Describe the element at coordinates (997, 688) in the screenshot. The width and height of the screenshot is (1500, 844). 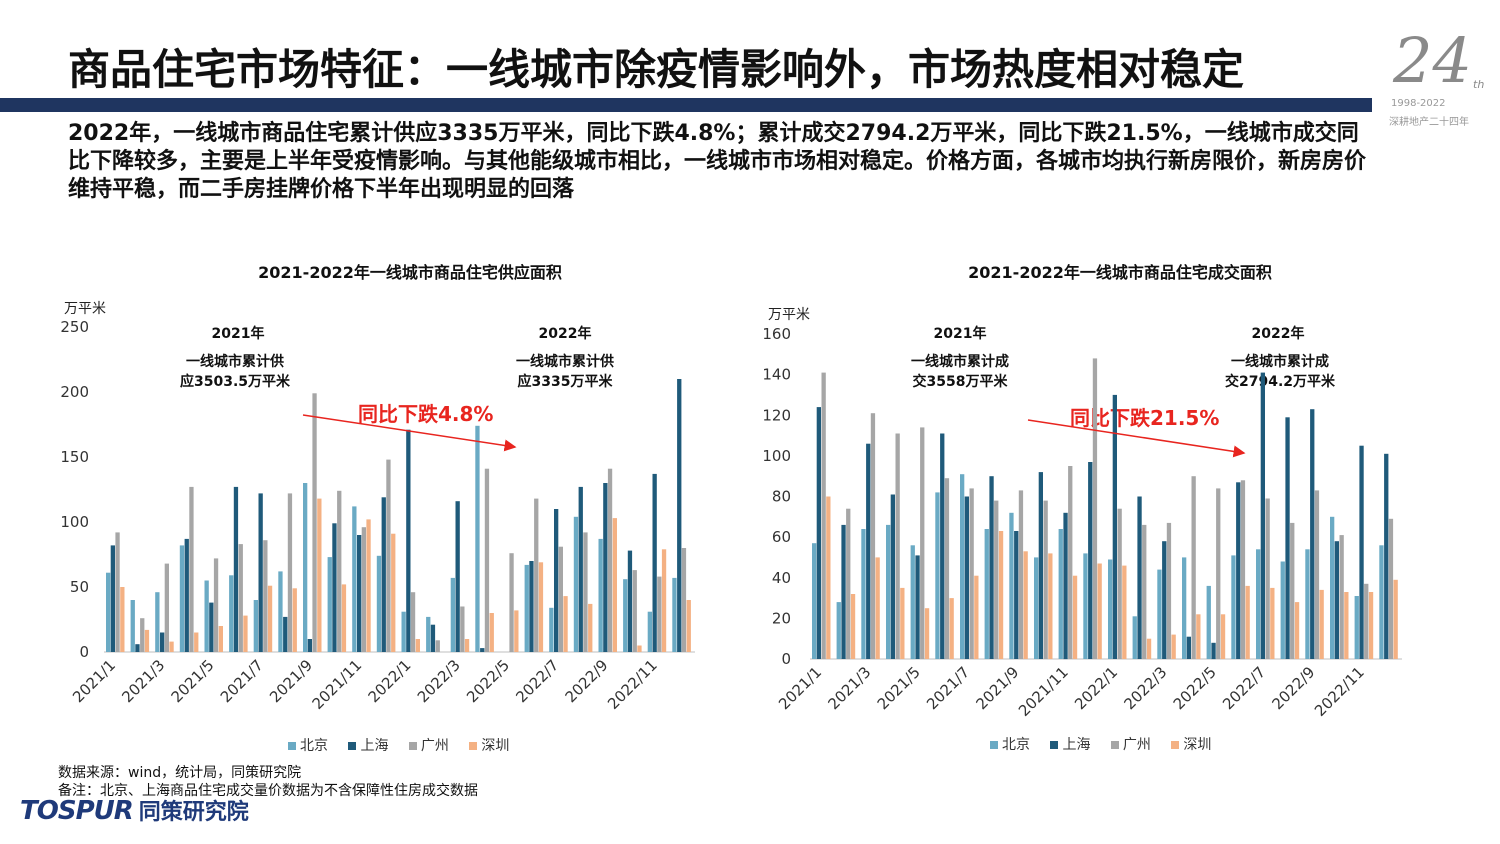
I see `chart2-xtick-label: 2021/9` at that location.